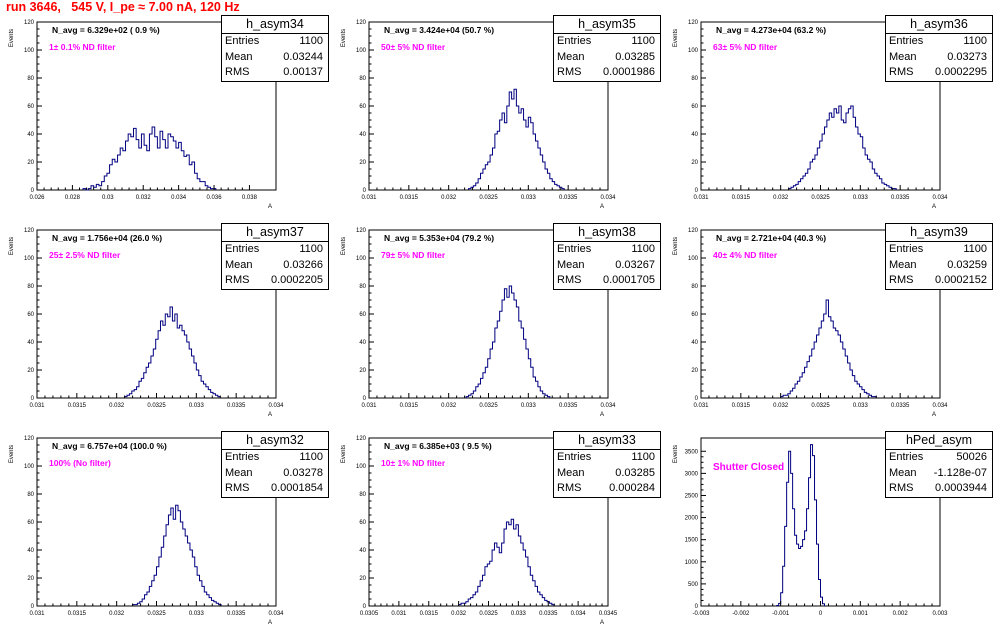 This screenshot has height=636, width=996. What do you see at coordinates (967, 56) in the screenshot?
I see `stats-mean-value: 0.03273` at bounding box center [967, 56].